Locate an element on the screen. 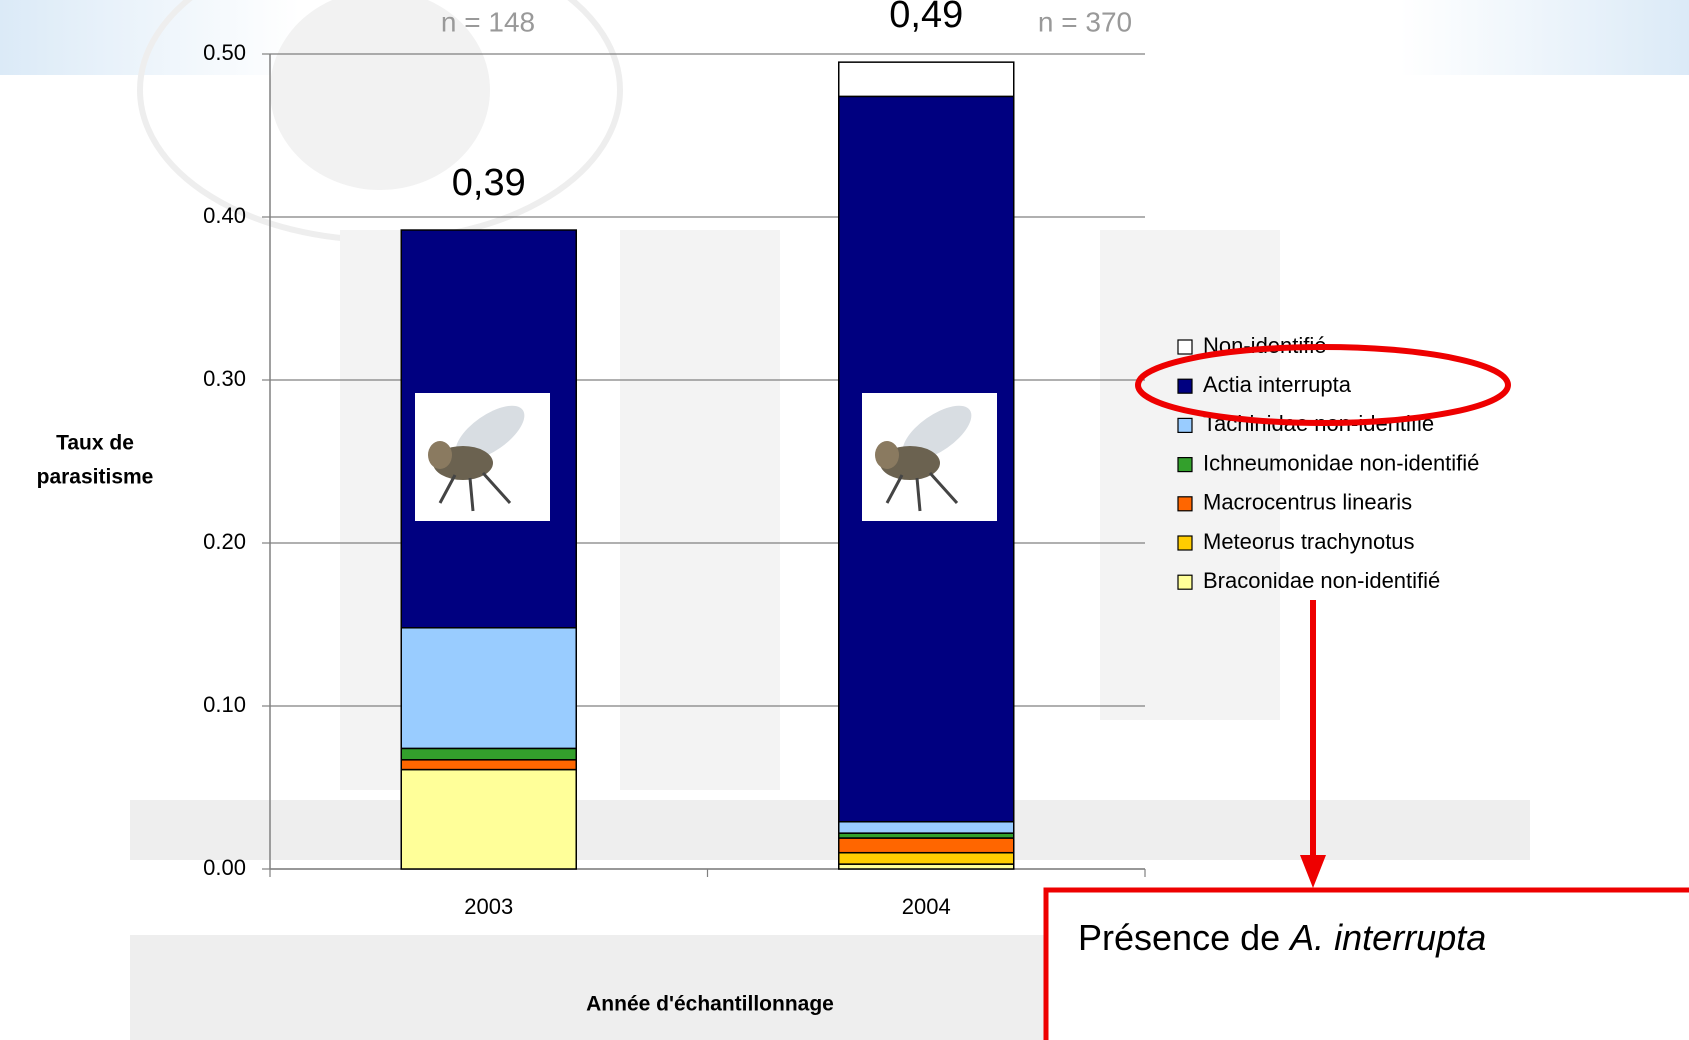 The image size is (1689, 1040). callout-text: Présence de A. interrupta is located at coordinates (1282, 937).